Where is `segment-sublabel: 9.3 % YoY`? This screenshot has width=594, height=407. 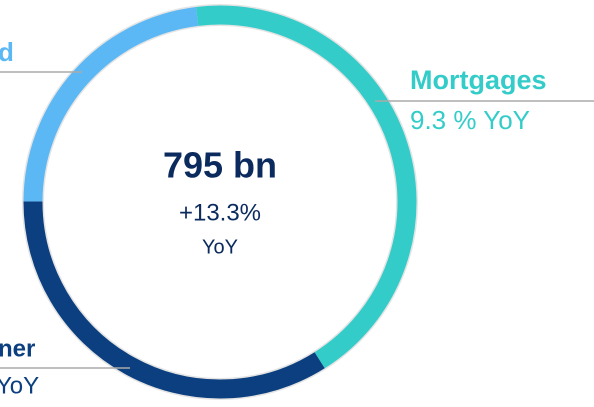
segment-sublabel: 9.3 % YoY is located at coordinates (470, 120).